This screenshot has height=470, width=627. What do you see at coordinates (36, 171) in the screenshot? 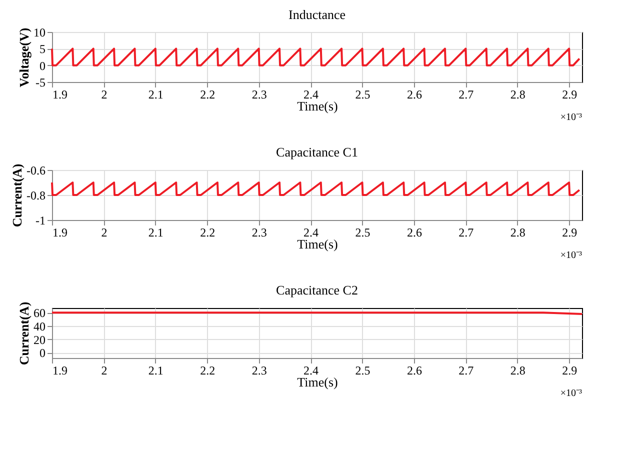
I see `y-tick-label: -0.6` at bounding box center [36, 171].